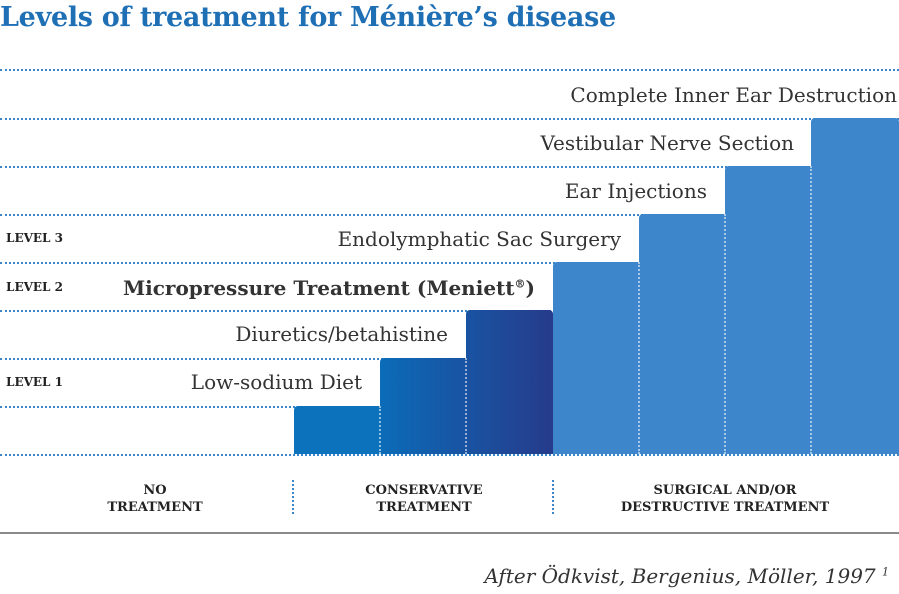 The image size is (899, 594). What do you see at coordinates (479, 239) in the screenshot?
I see `step-label-sac-surgery: Endolymphatic Sac Surgery` at bounding box center [479, 239].